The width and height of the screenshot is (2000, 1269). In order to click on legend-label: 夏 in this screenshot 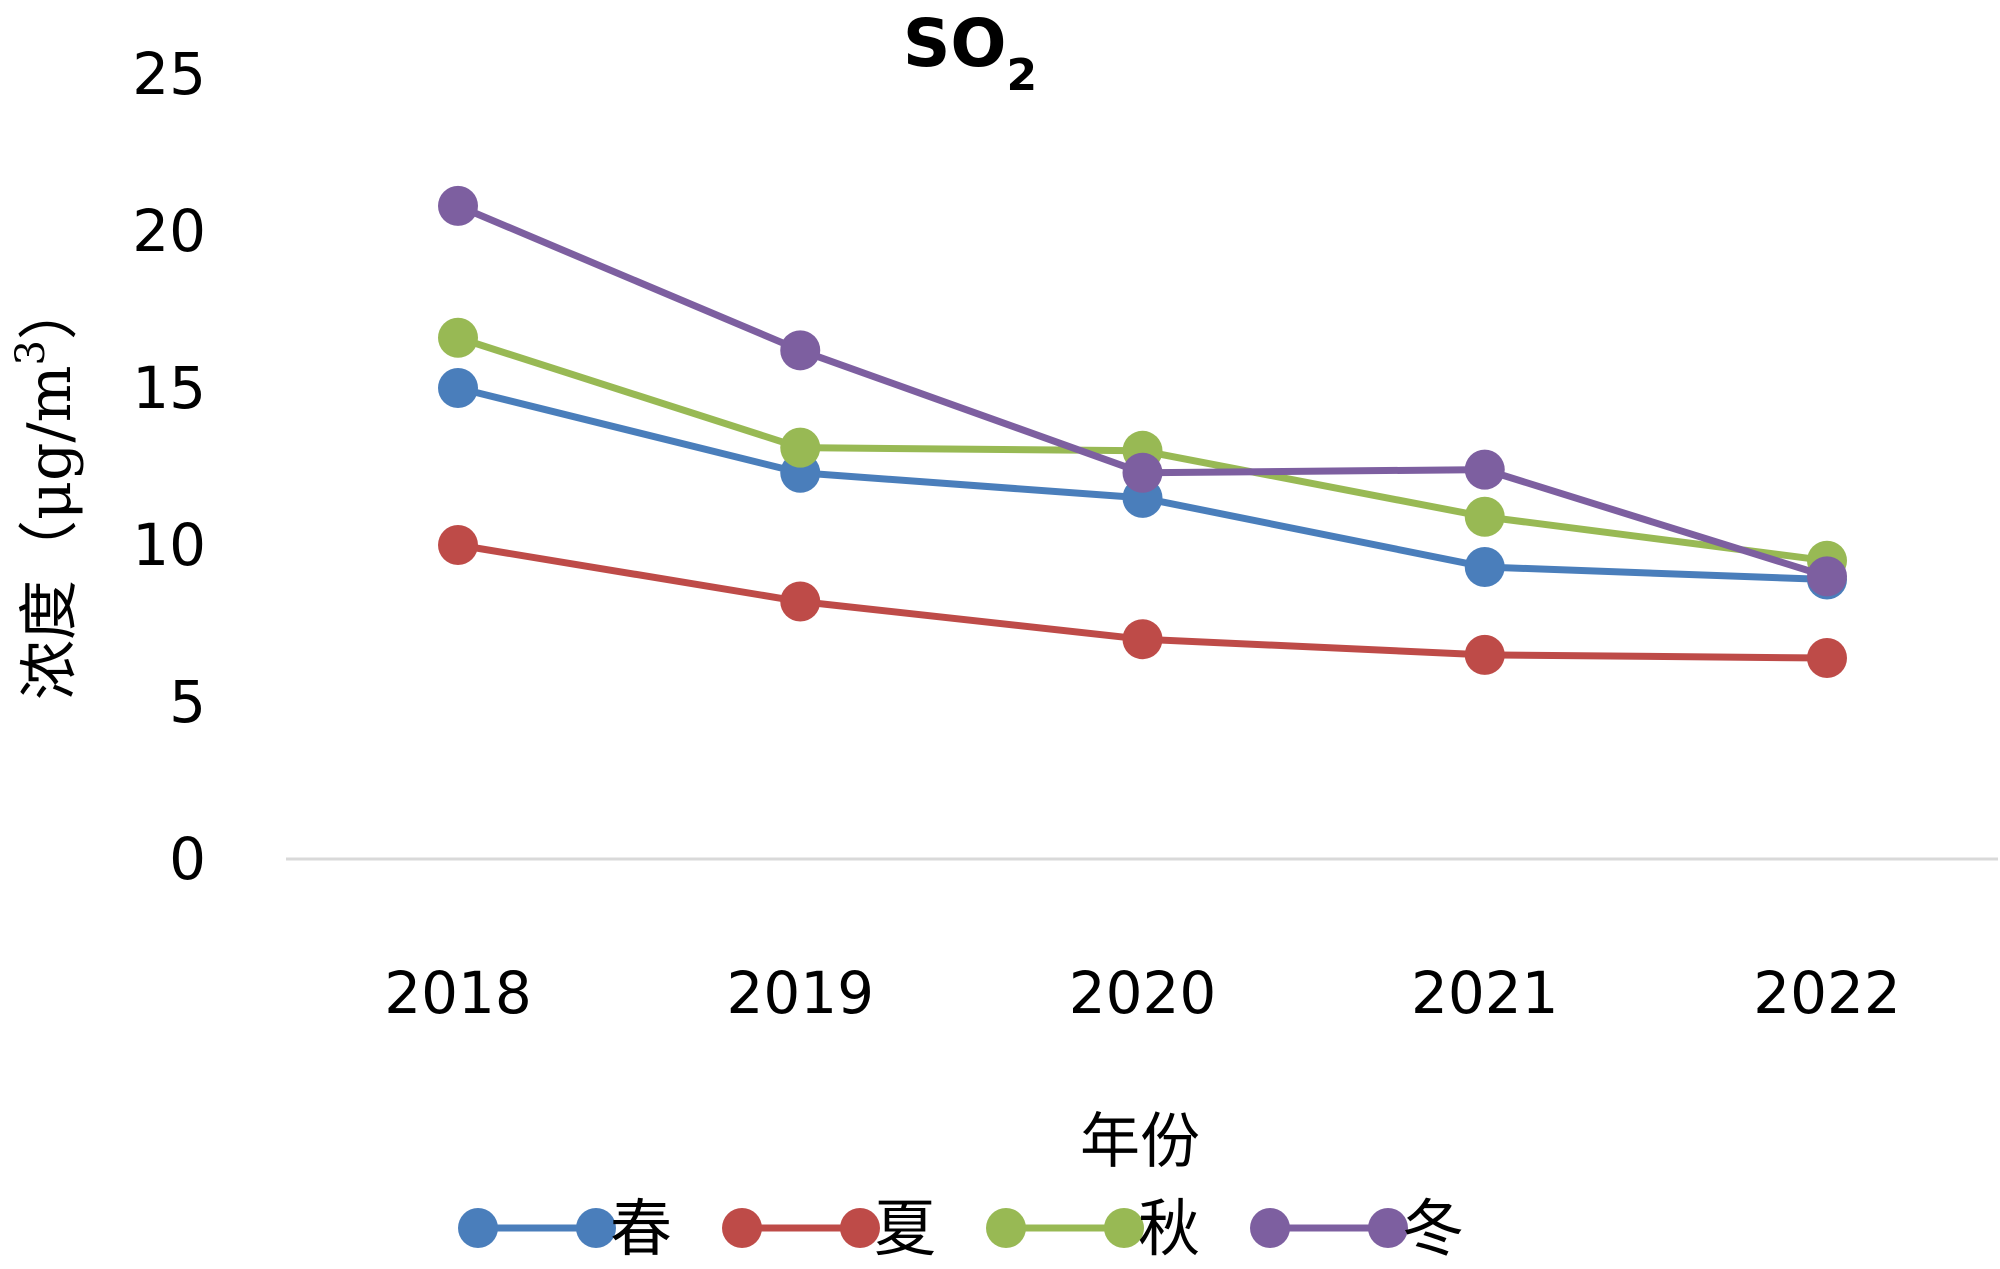, I will do `click(905, 1228)`.